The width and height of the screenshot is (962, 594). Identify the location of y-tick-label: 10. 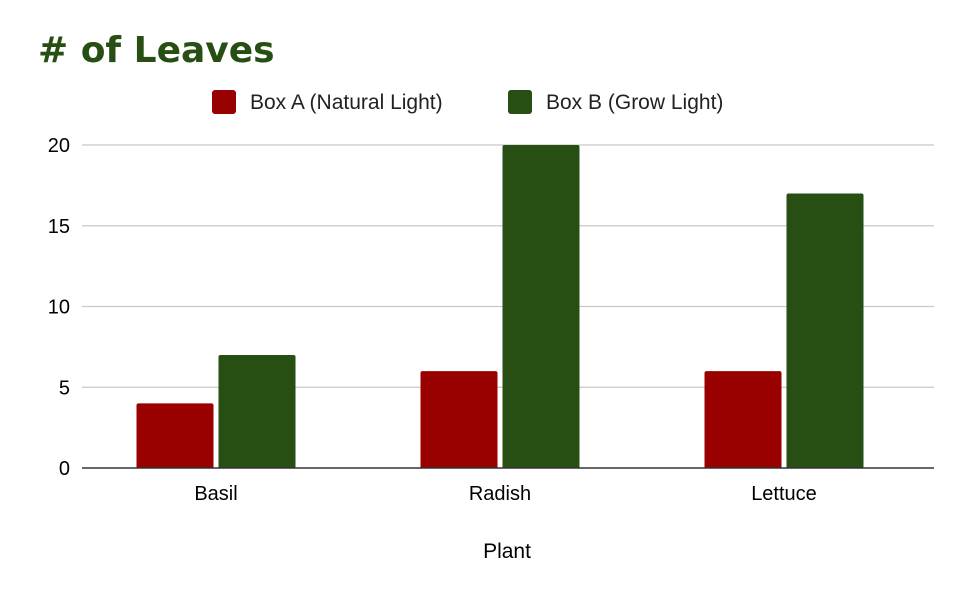
(59, 308).